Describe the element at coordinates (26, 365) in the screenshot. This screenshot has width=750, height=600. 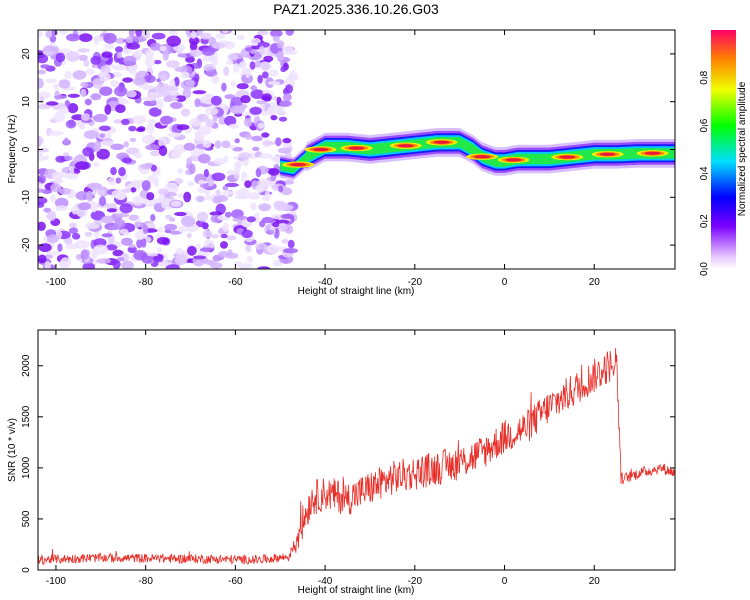
I see `snr-y-tick-label: 2000` at that location.